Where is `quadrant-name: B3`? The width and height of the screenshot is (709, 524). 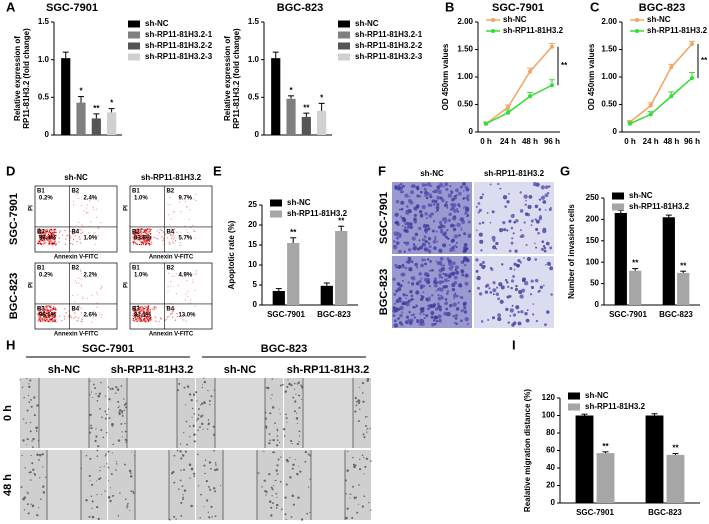
quadrant-name: B3 is located at coordinates (41, 309).